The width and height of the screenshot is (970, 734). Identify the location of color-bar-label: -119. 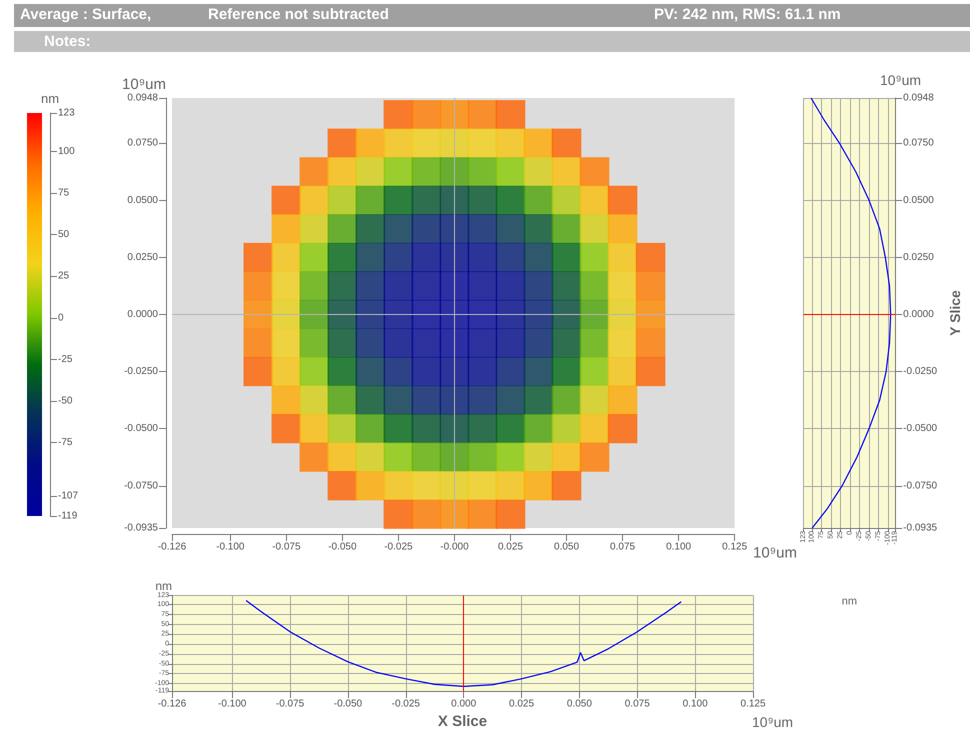
(68, 516).